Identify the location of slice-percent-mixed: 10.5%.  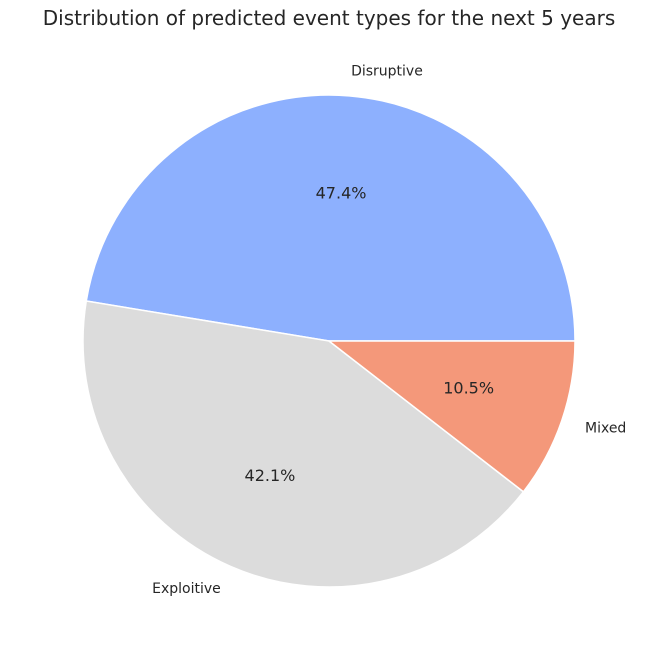
(468, 387).